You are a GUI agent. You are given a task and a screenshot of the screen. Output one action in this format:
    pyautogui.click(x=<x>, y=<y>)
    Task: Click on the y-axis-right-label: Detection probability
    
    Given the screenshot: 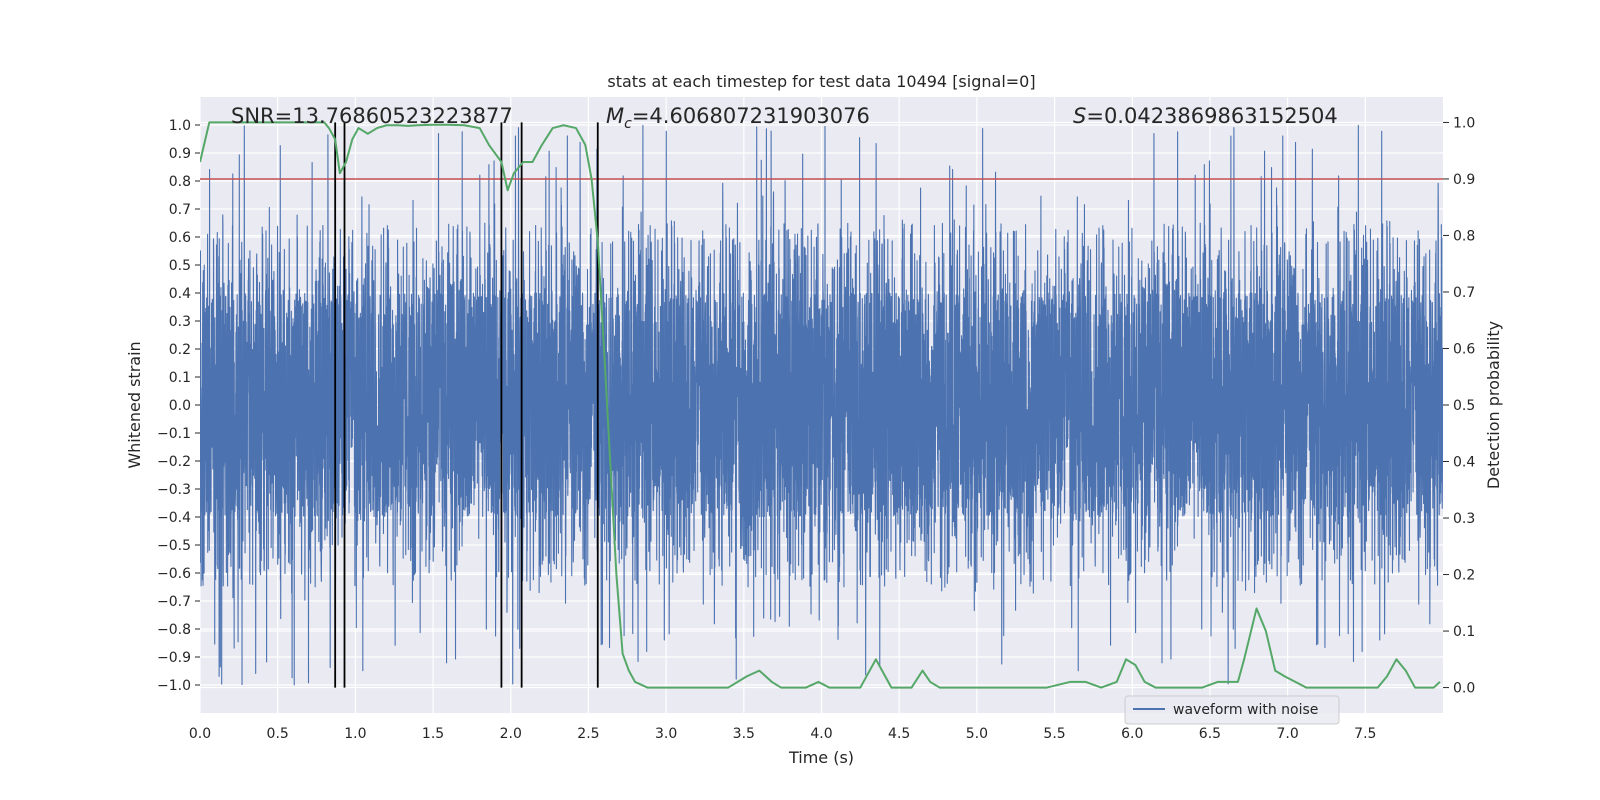 What is the action you would take?
    pyautogui.click(x=1493, y=405)
    